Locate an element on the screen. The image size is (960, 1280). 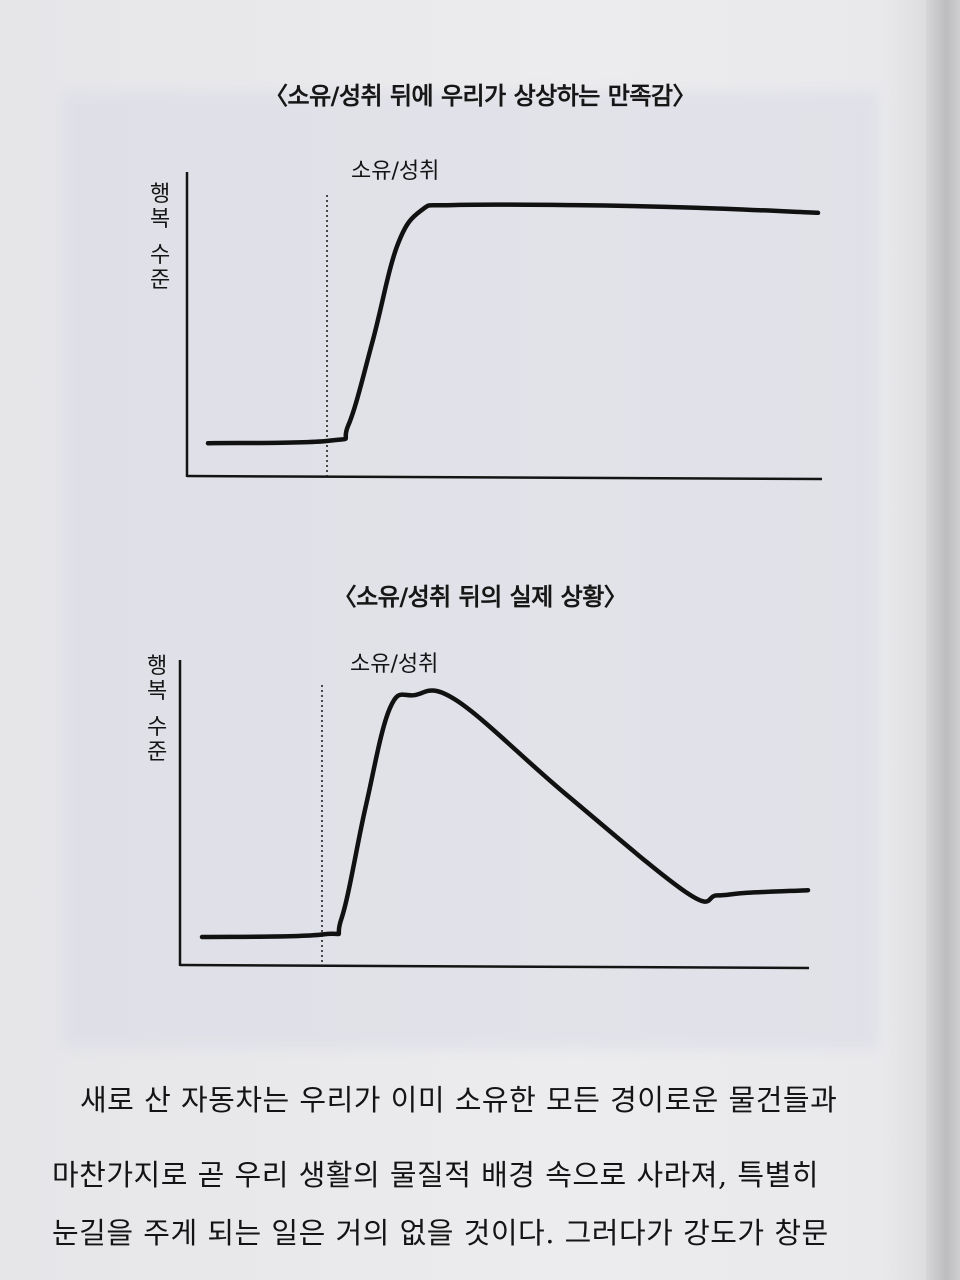
chart2-ylabel-3: 수 is located at coordinates (157, 727).